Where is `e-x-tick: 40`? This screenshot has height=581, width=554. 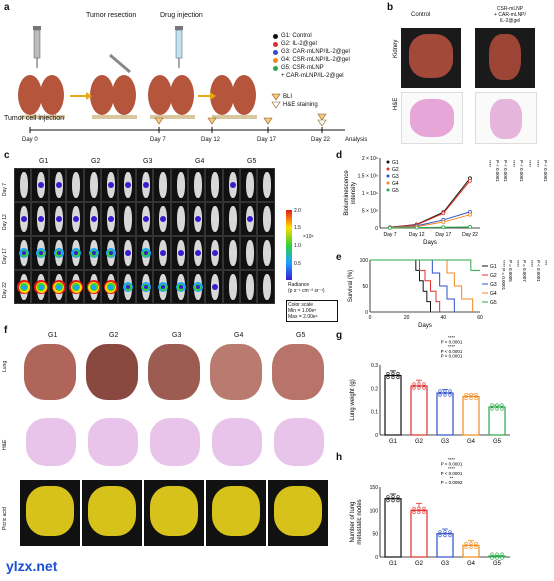 e-x-tick: 40 is located at coordinates (444, 318).